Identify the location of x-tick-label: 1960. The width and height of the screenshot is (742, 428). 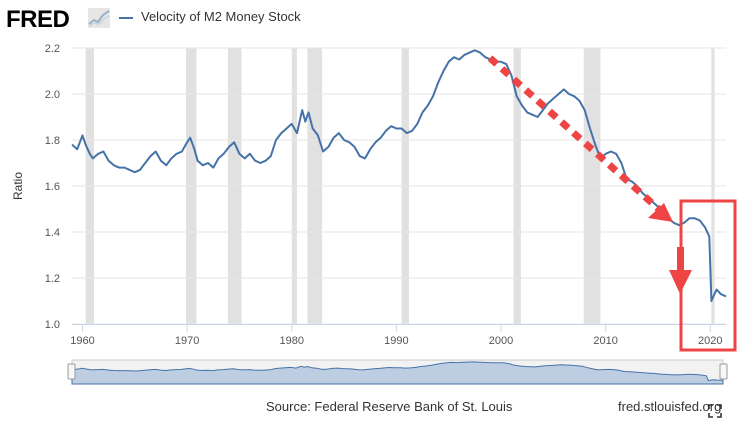
(82, 341).